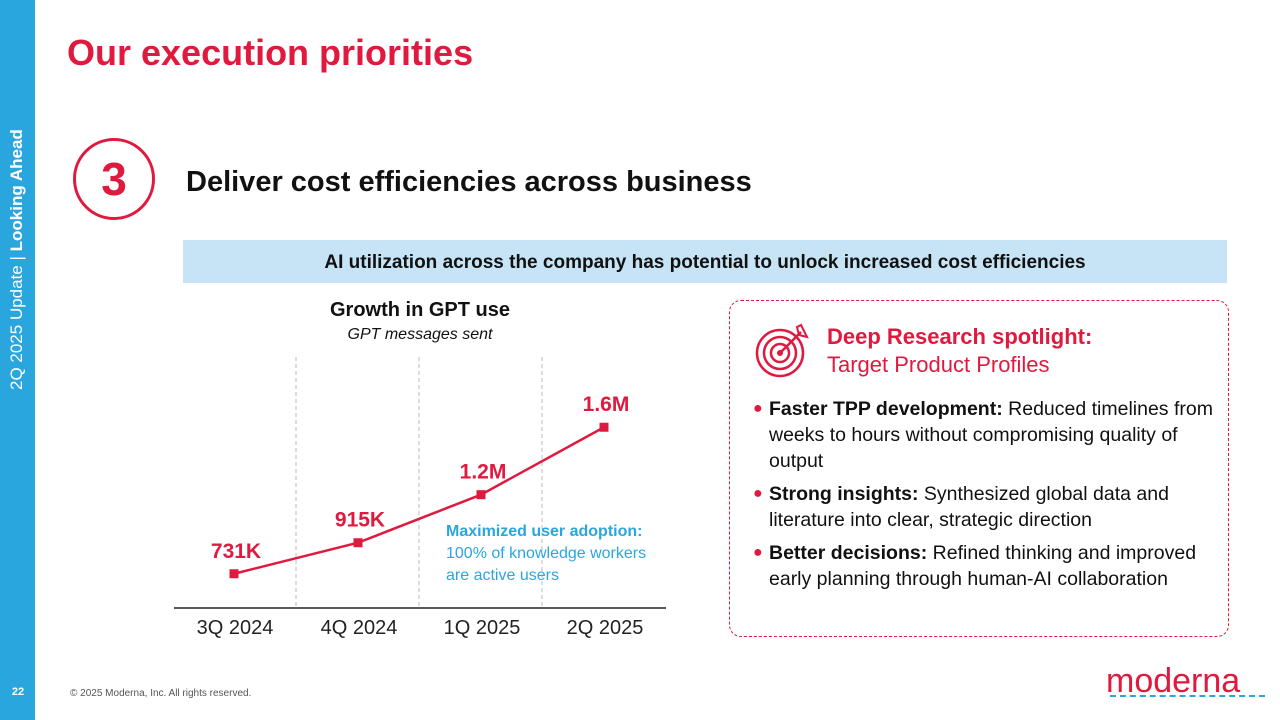 Image resolution: width=1280 pixels, height=720 pixels. What do you see at coordinates (270, 52) in the screenshot?
I see `page-title: Our execution priorities` at bounding box center [270, 52].